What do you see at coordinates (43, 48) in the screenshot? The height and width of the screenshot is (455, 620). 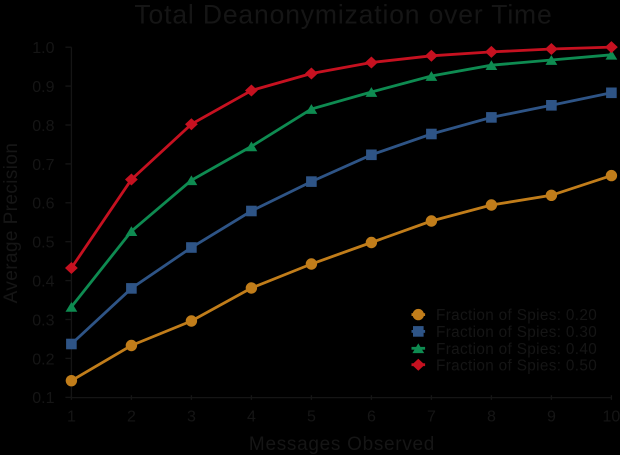 I see `svg-text: 1.0` at bounding box center [43, 48].